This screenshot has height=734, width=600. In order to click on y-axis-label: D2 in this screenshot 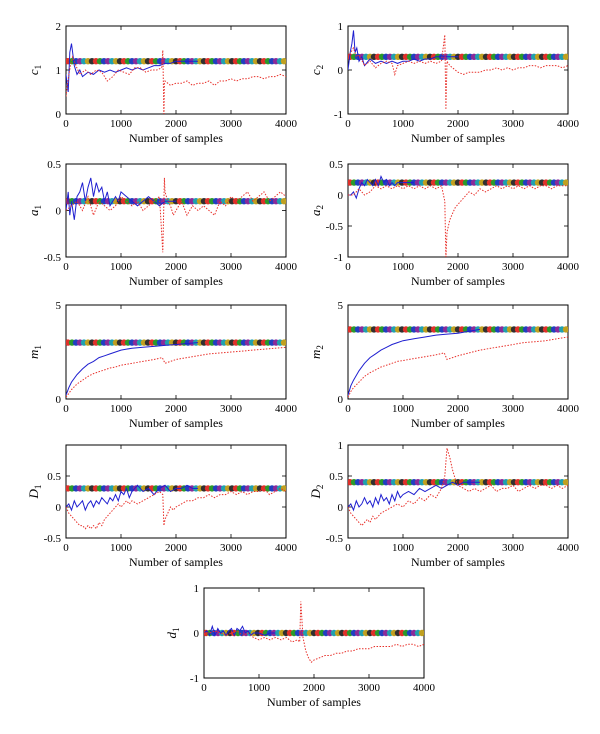, I will do `click(316, 492)`.